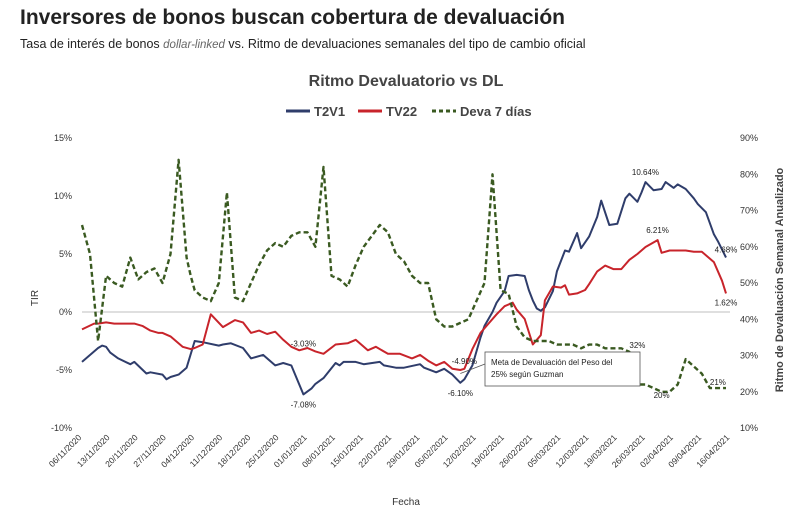  What do you see at coordinates (61, 428) in the screenshot?
I see `y-tick-label: -10%` at bounding box center [61, 428].